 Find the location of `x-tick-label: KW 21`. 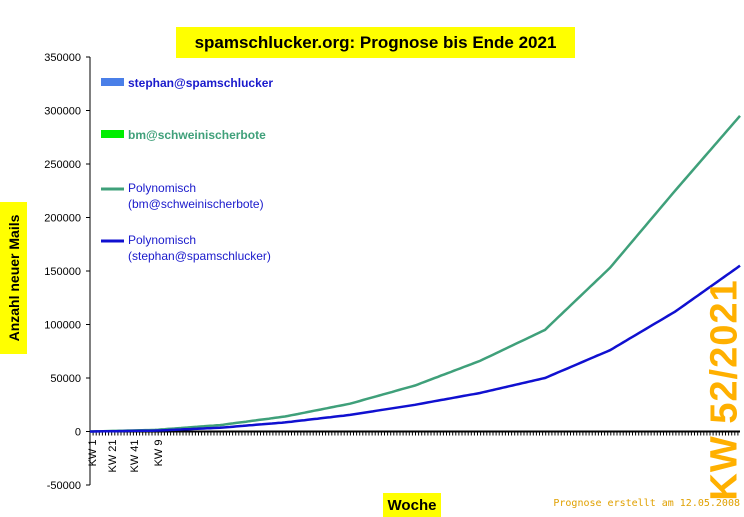

x-tick-label: KW 21 is located at coordinates (113, 456).